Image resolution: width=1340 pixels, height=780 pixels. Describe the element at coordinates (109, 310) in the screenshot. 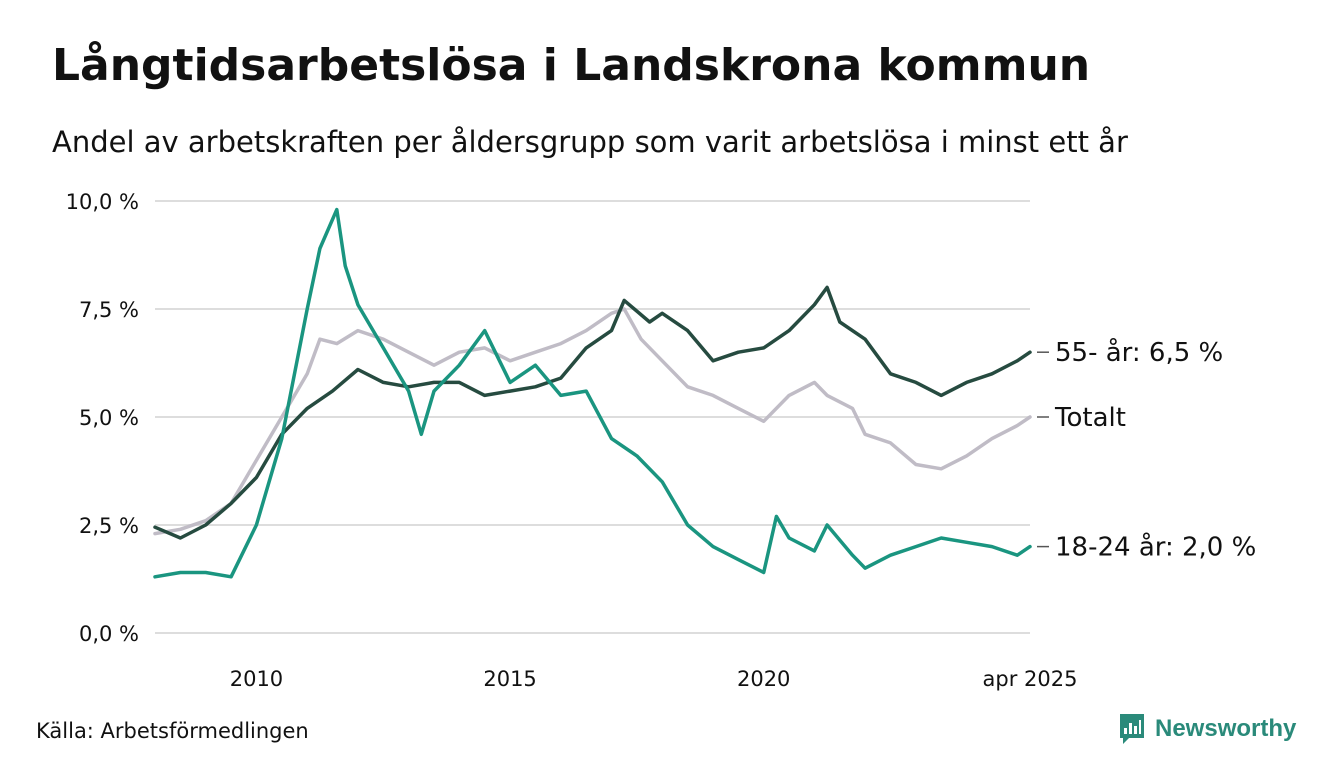

I see `y-tick-label: 7,5 %` at that location.